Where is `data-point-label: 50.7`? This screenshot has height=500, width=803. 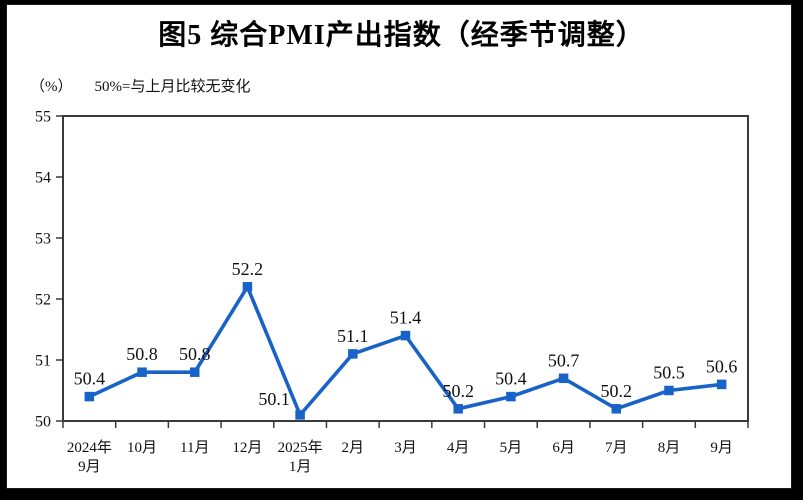 data-point-label: 50.7 is located at coordinates (564, 360).